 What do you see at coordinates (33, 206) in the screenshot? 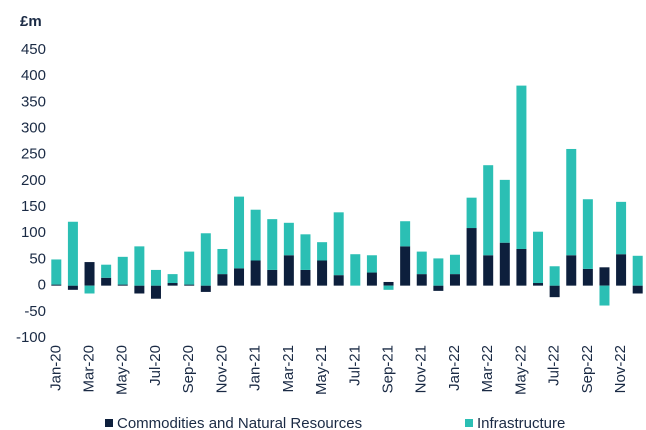
I see `y-tick-label: 150` at bounding box center [33, 206].